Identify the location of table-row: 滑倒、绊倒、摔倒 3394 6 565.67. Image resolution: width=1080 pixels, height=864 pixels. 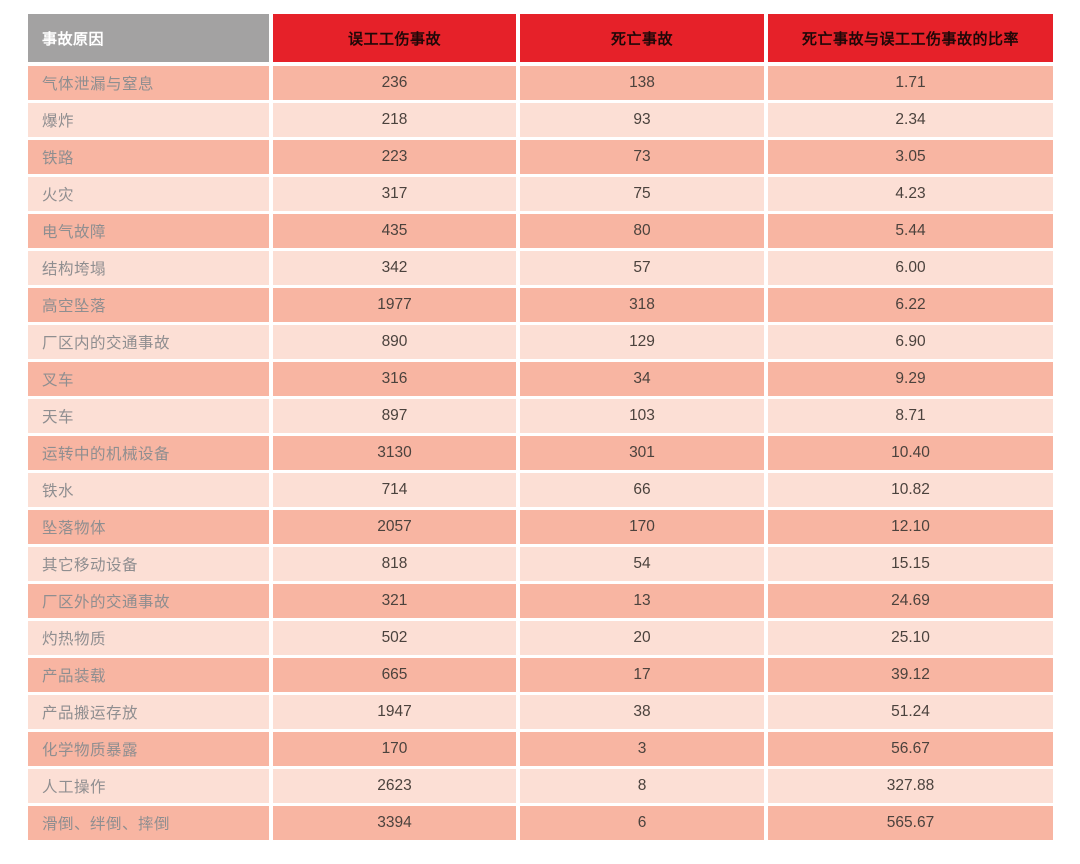
(540, 823).